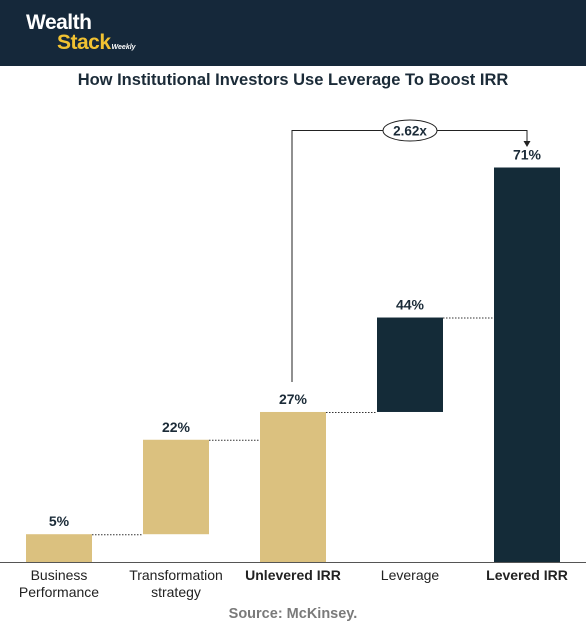 This screenshot has width=586, height=628. I want to click on category-label-1-line-2: Performance, so click(59, 592).